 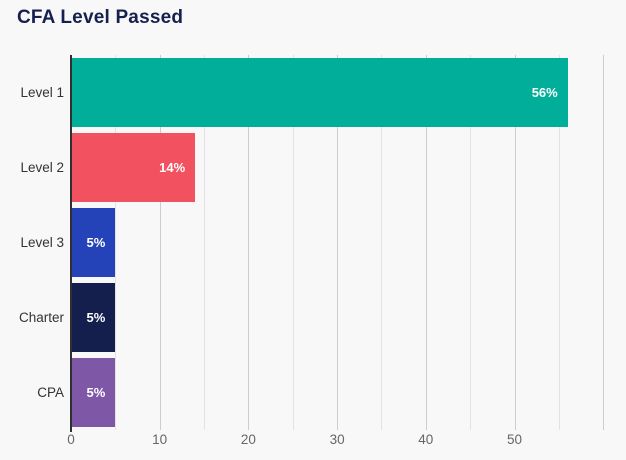 I want to click on chart-title: CFA Level Passed, so click(x=100, y=17).